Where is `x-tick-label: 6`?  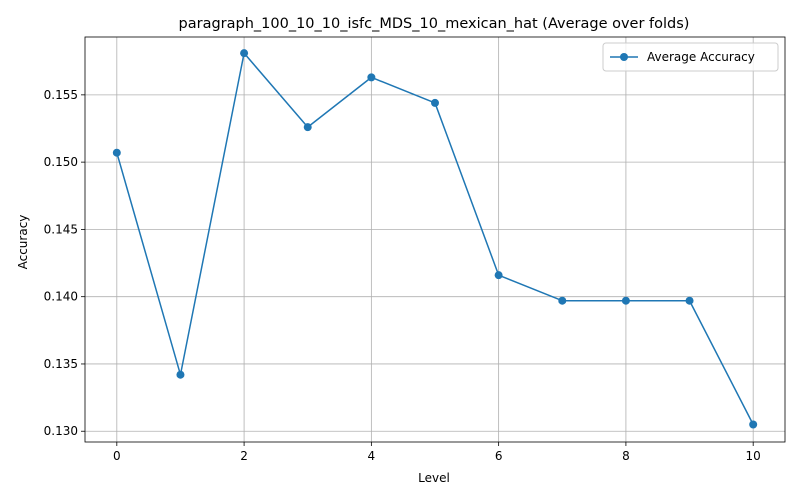
x-tick-label: 6 is located at coordinates (499, 456).